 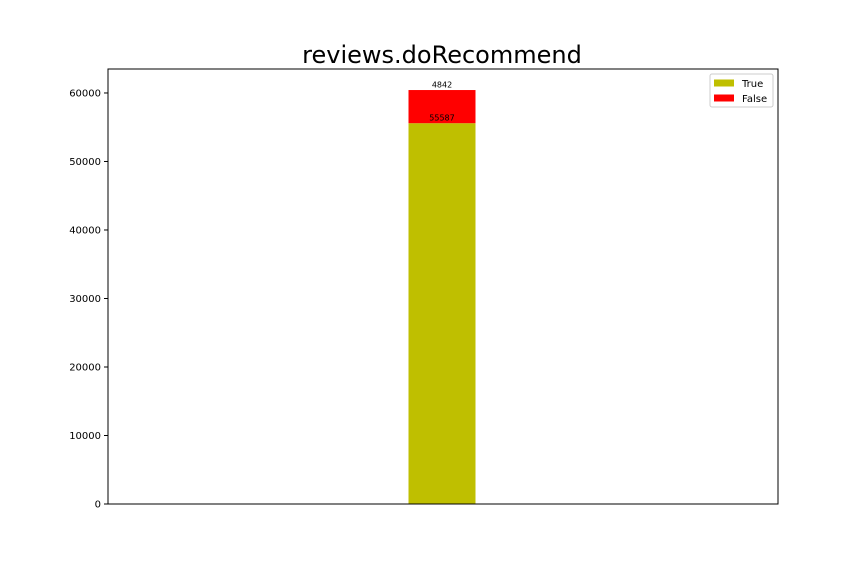 What do you see at coordinates (442, 55) in the screenshot?
I see `chart-title: reviews.doRecommend` at bounding box center [442, 55].